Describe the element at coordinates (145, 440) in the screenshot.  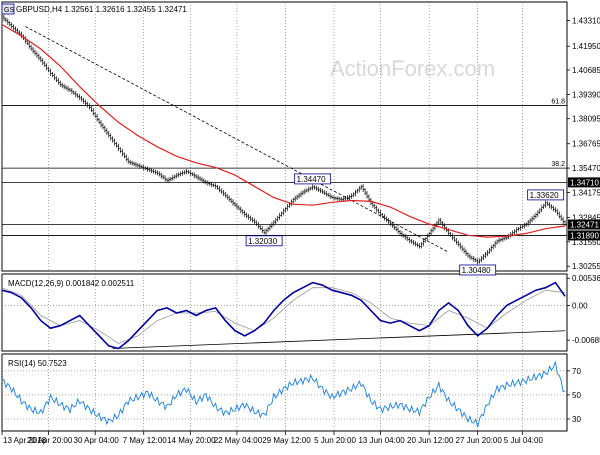
I see `x-tick-label: 7 May 12:00` at that location.